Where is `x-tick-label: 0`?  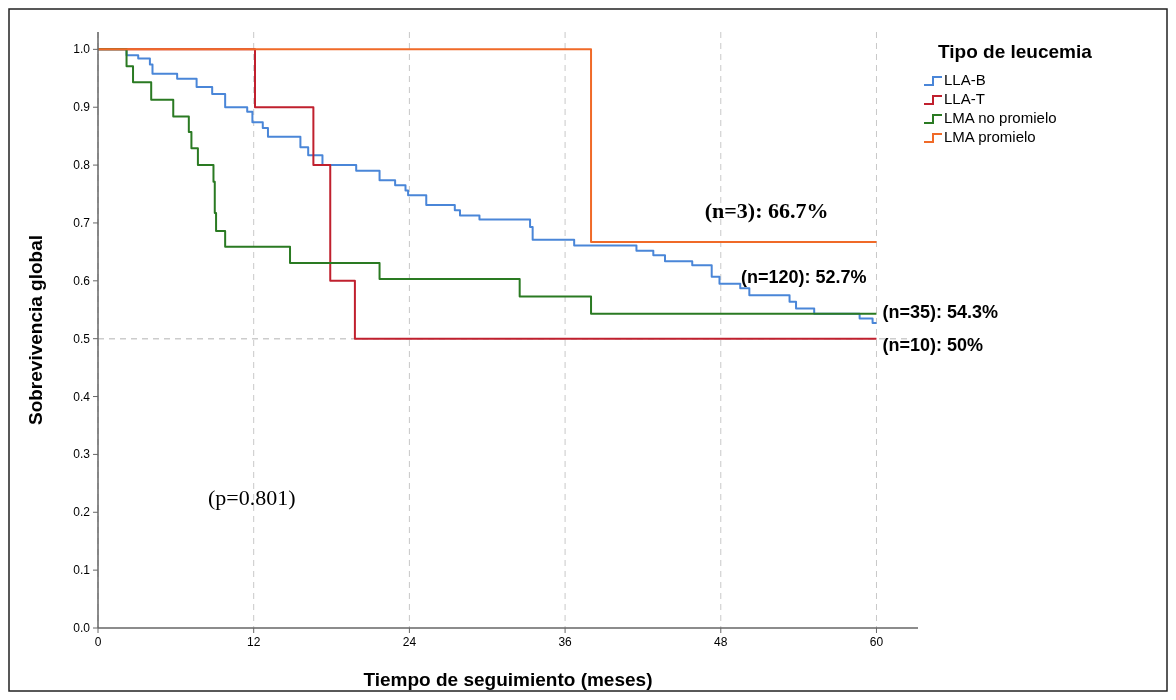 x-tick-label: 0 is located at coordinates (98, 642).